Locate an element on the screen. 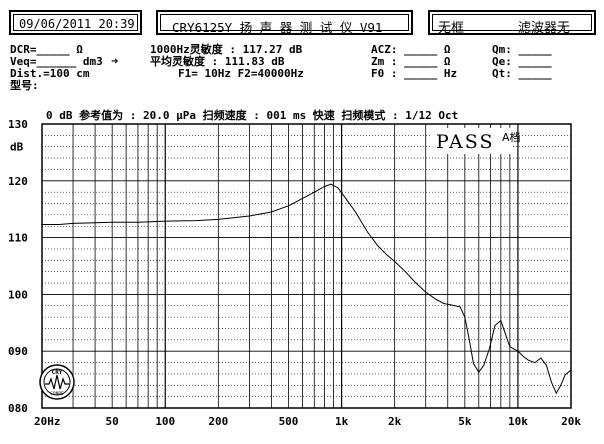 The width and height of the screenshot is (604, 444). model-field: 型号: is located at coordinates (24, 85).